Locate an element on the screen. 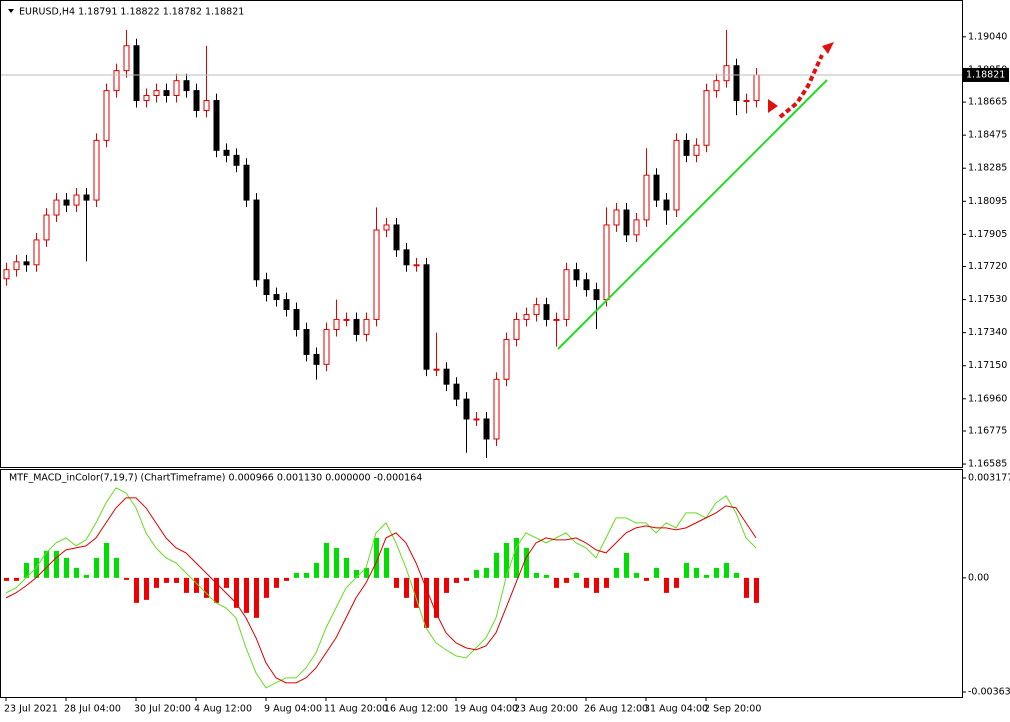  y-tick-label: 1.16775 is located at coordinates (987, 430).